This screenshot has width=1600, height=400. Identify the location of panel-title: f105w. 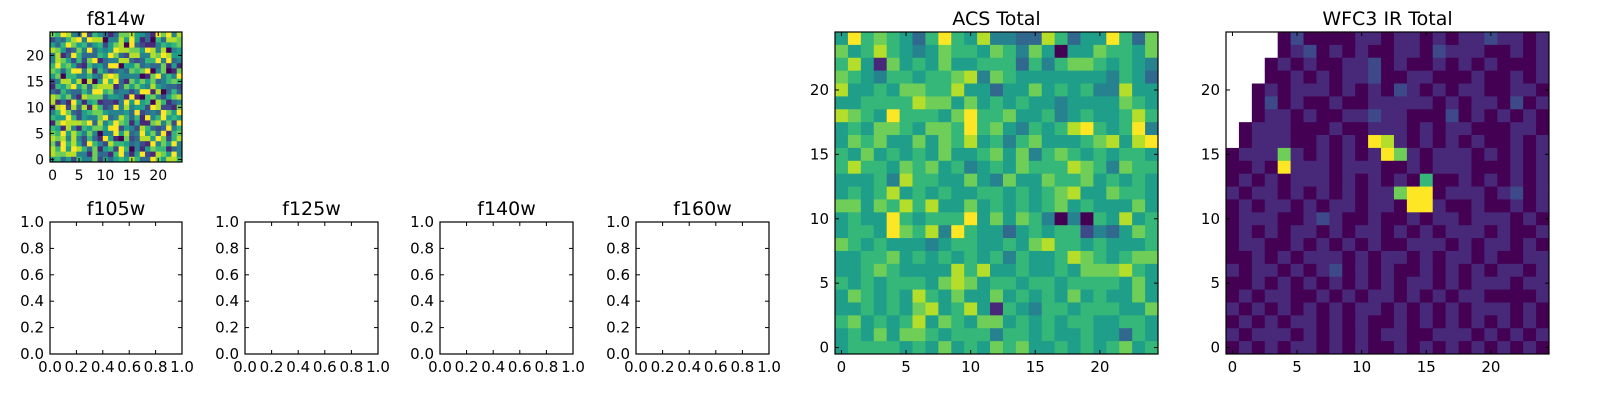
(116, 209).